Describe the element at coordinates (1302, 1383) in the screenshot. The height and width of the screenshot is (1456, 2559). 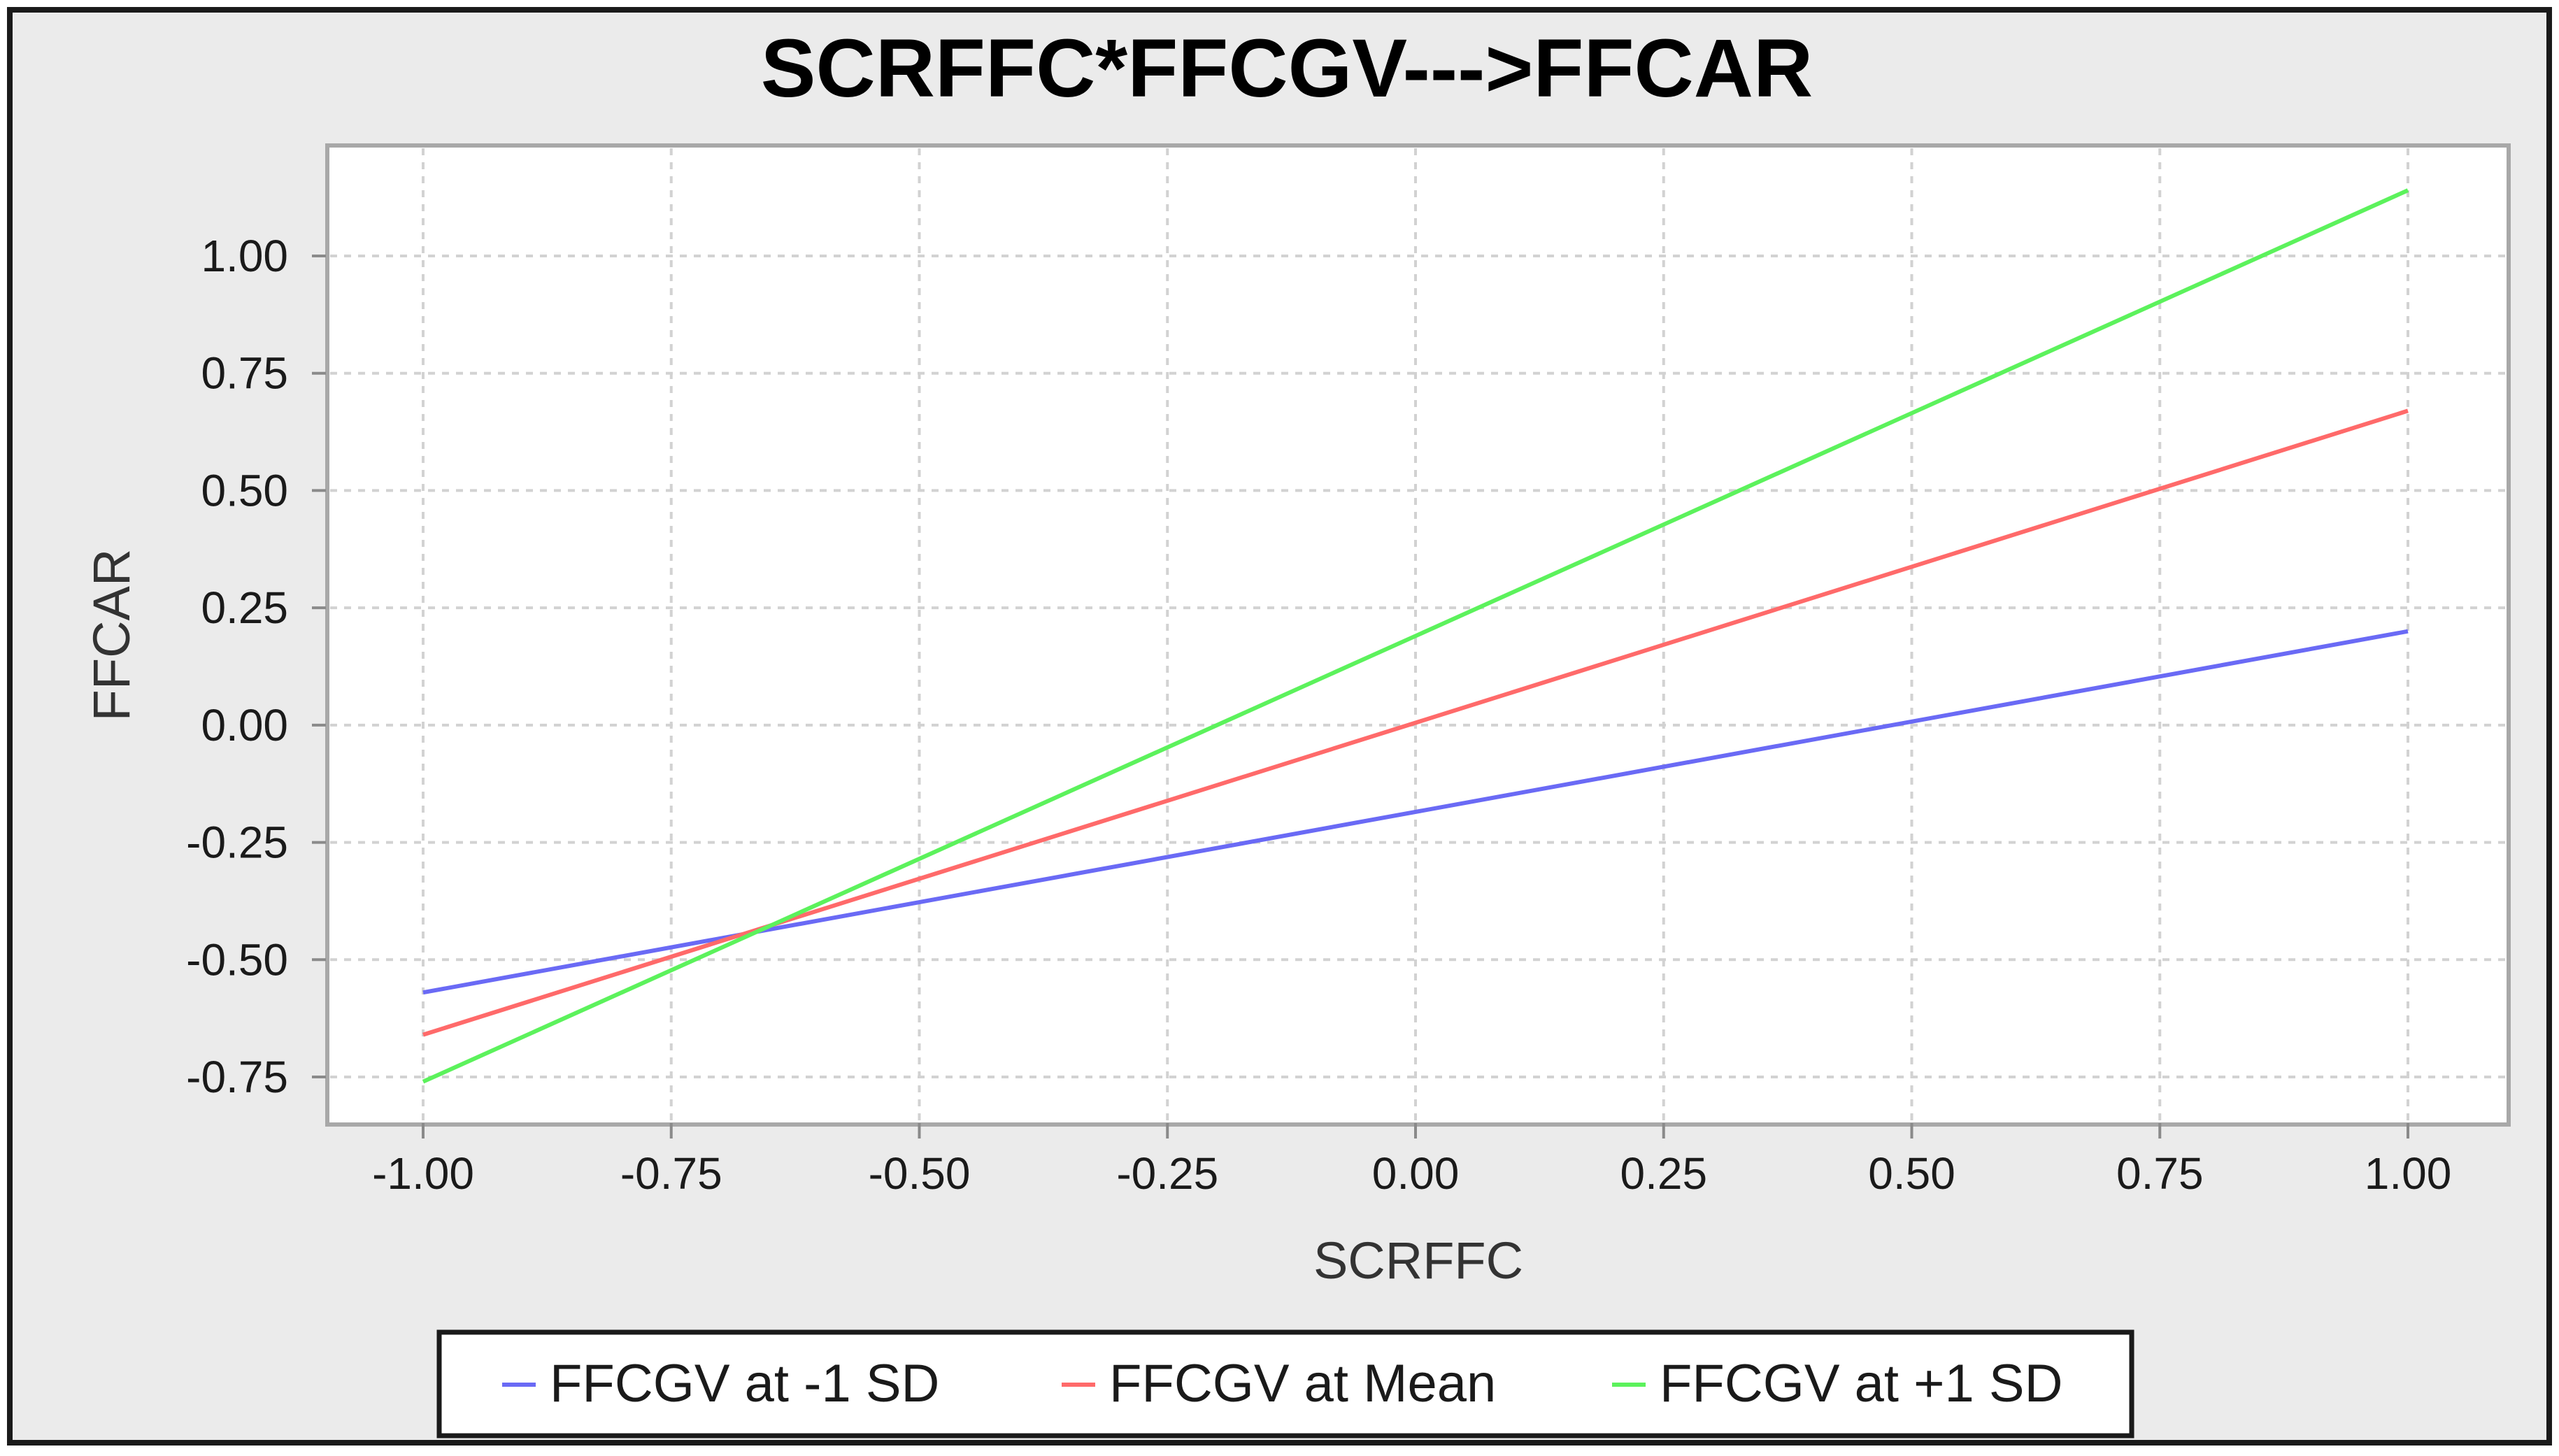
I see `legend-label: FFCGV at Mean` at that location.